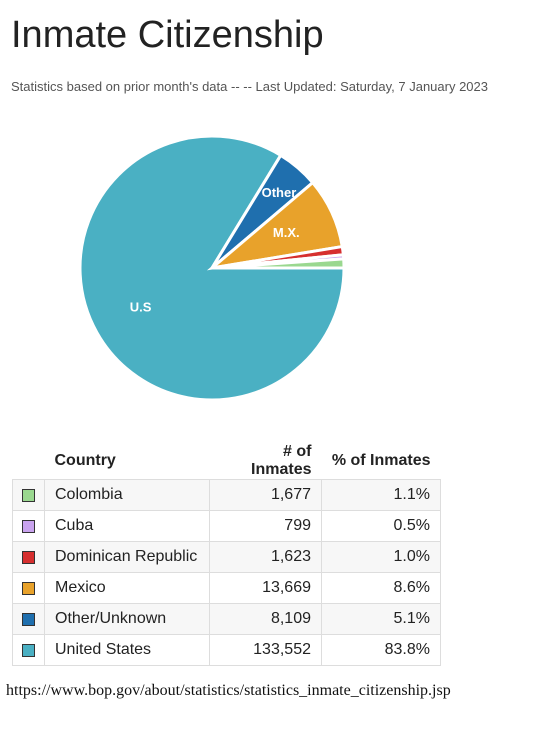 The height and width of the screenshot is (735, 553). I want to click on table-row: Mexico 13,669 8.6%, so click(226, 588).